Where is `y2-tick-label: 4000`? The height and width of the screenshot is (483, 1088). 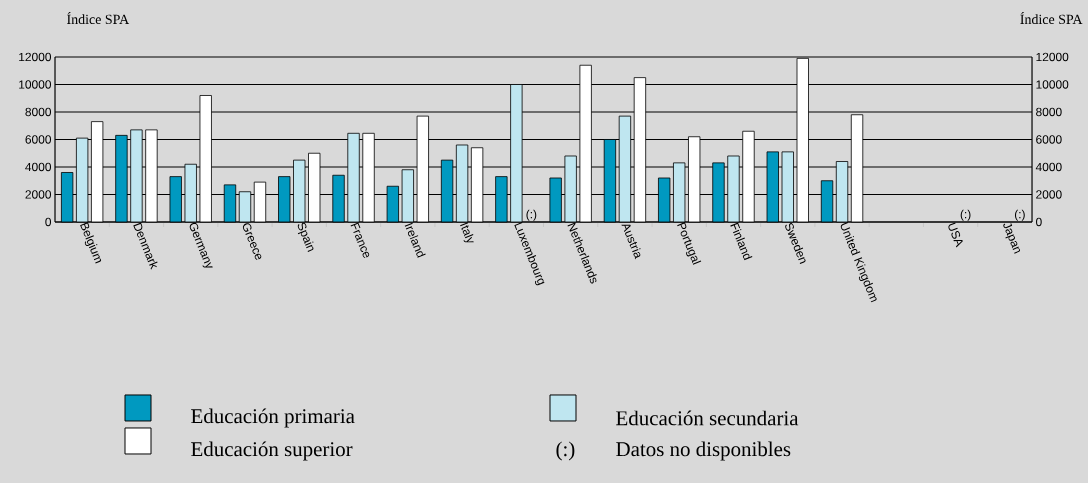
y2-tick-label: 4000 is located at coordinates (1048, 167).